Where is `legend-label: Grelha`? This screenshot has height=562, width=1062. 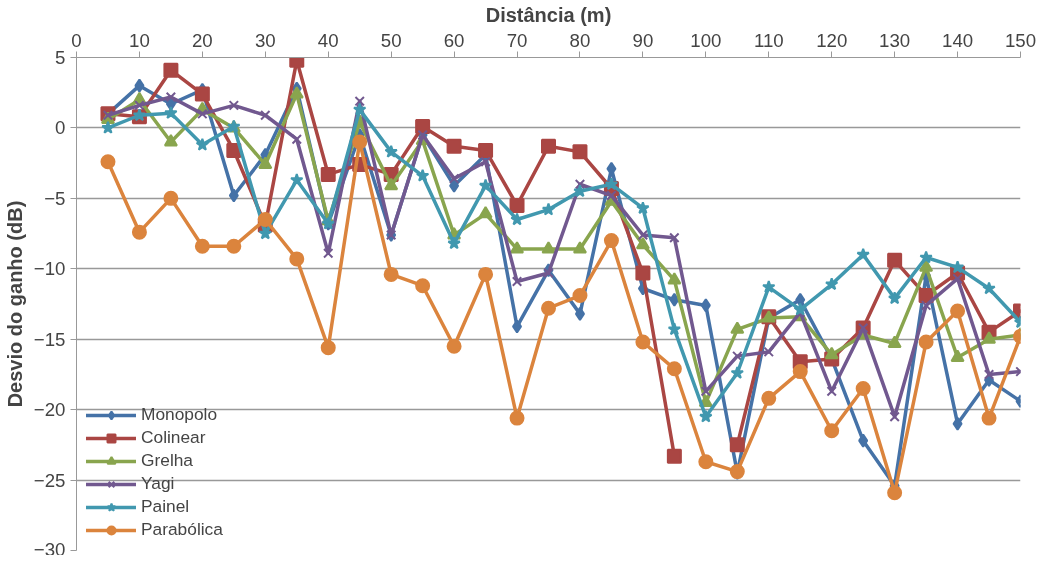 legend-label: Grelha is located at coordinates (167, 460).